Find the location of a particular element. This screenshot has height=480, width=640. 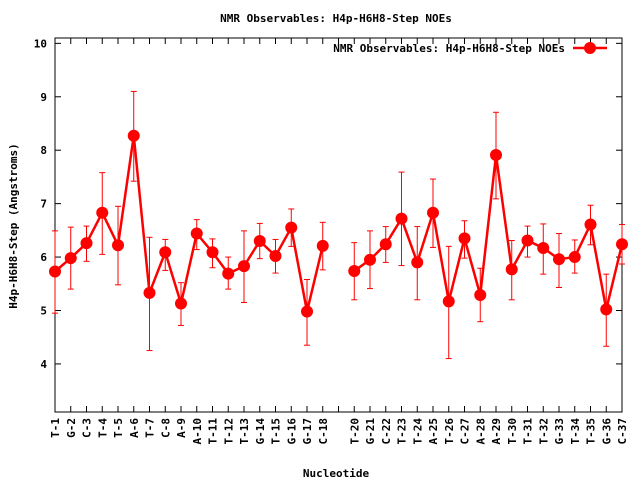

x-tick-label: T-13 is located at coordinates (244, 431).